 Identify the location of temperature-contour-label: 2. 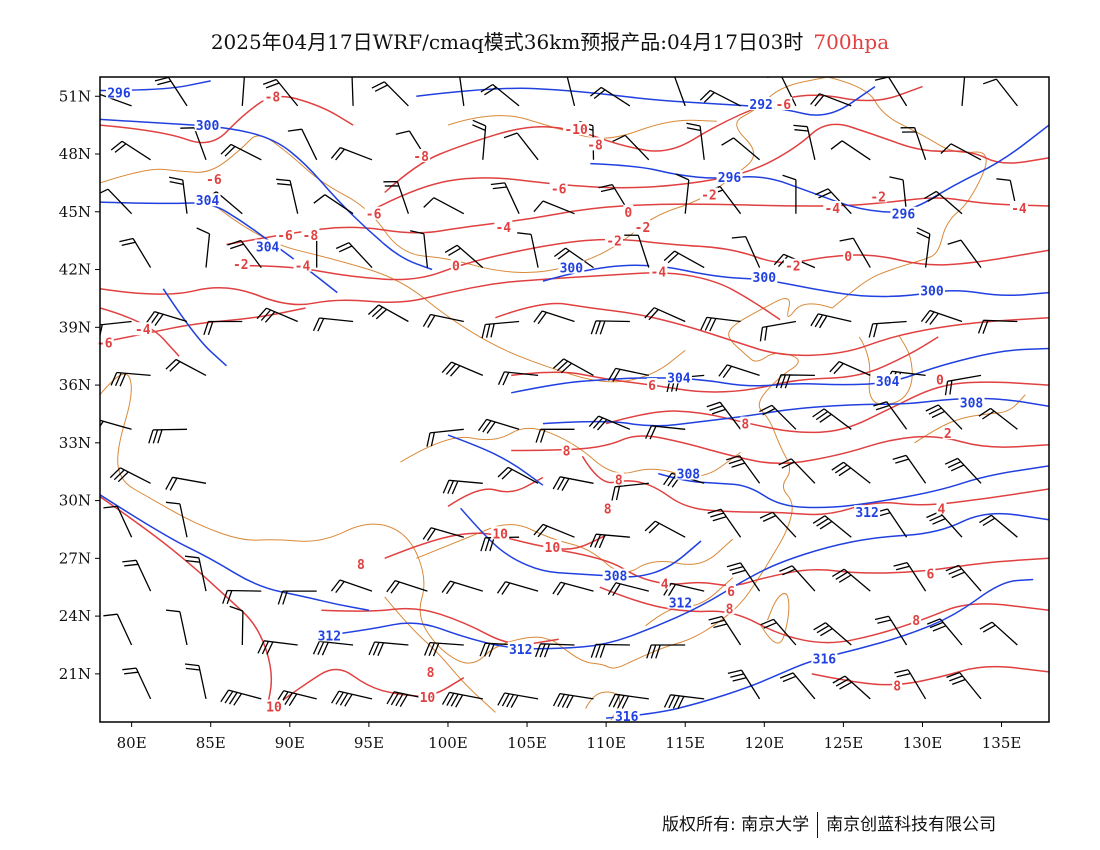
(948, 434).